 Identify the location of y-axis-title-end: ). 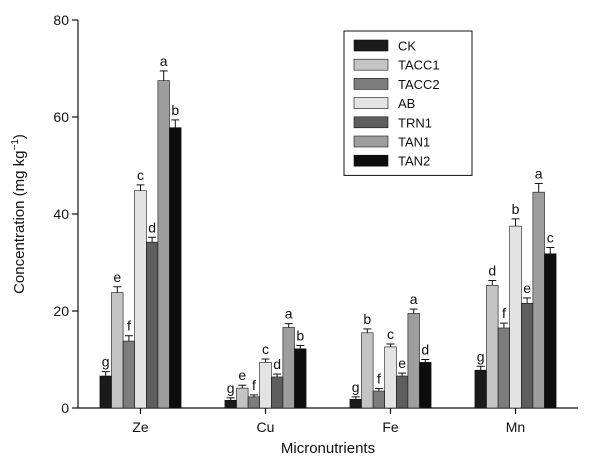
(19, 136).